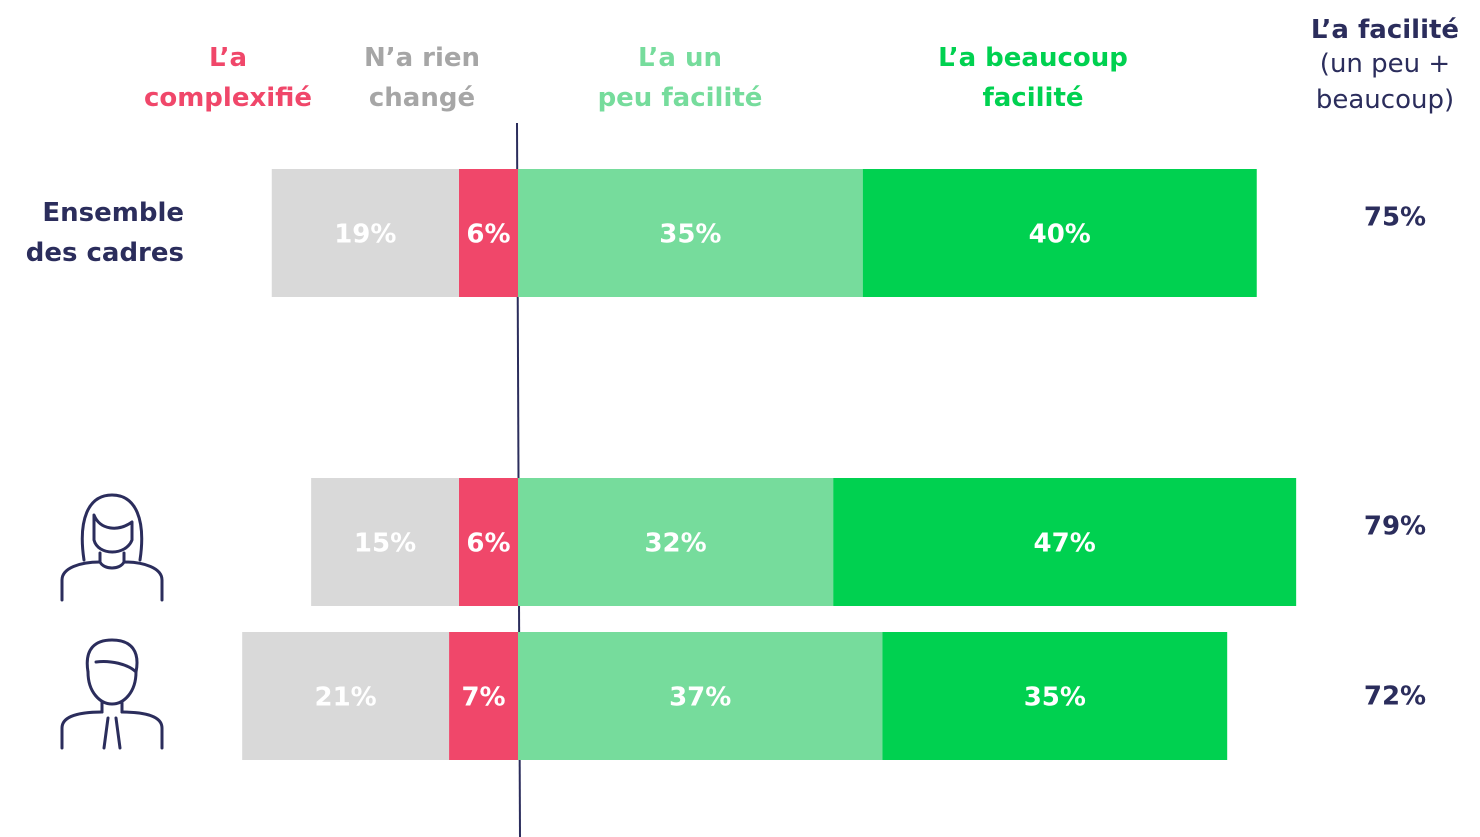 The height and width of the screenshot is (837, 1480). I want to click on value-label: 40%, so click(1060, 235).